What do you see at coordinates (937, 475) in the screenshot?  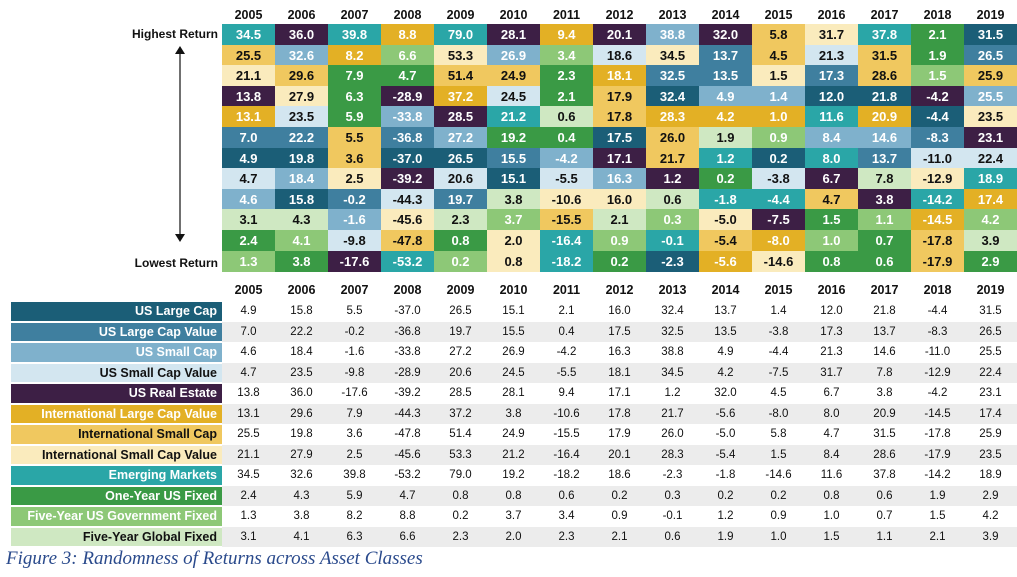 I see `table-cell: -14.2` at bounding box center [937, 475].